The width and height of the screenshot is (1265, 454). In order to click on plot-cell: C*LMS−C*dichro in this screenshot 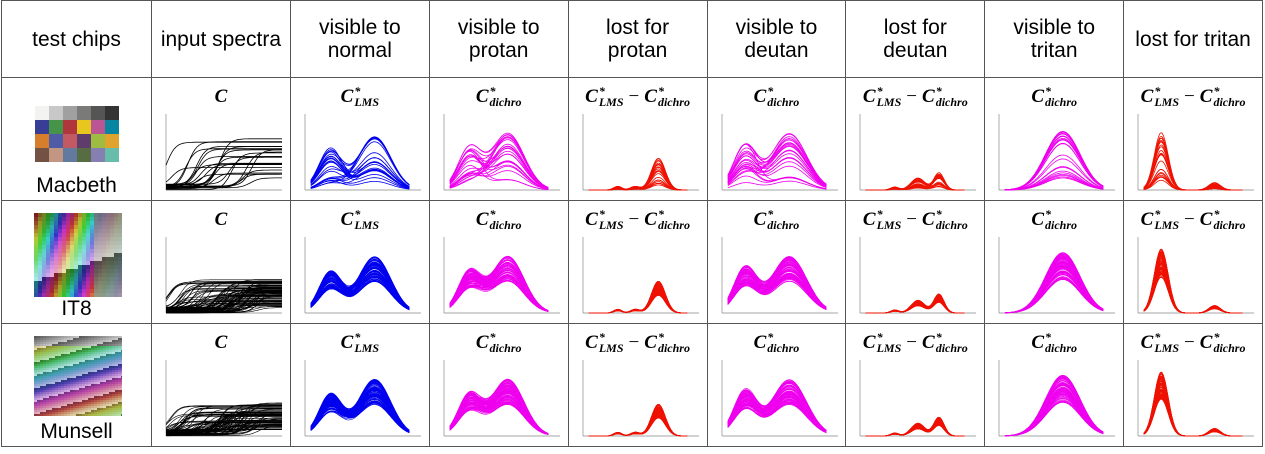, I will do `click(1193, 385)`.